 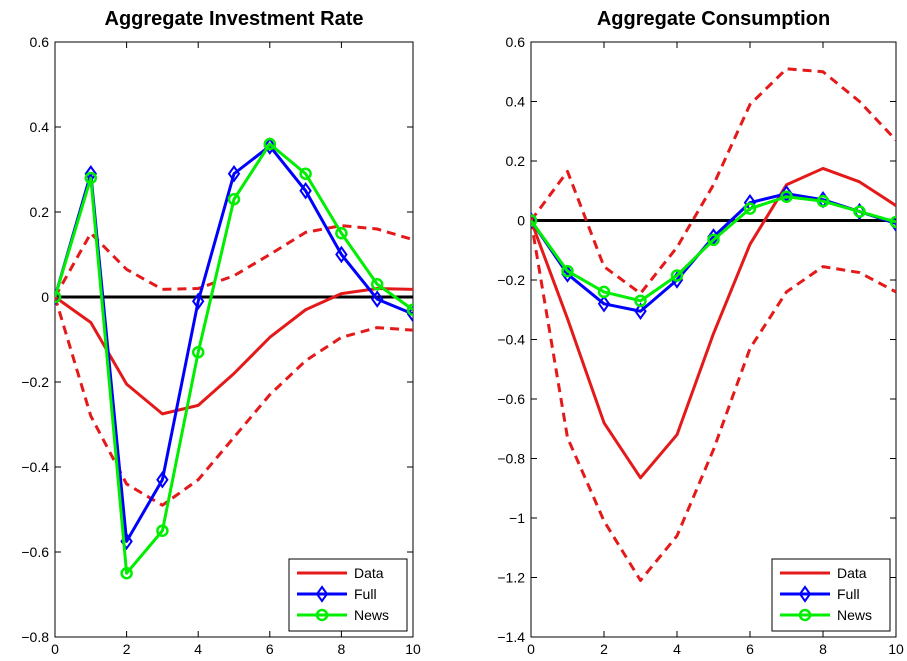 I want to click on chart-title: Aggregate Consumption, so click(x=713, y=19).